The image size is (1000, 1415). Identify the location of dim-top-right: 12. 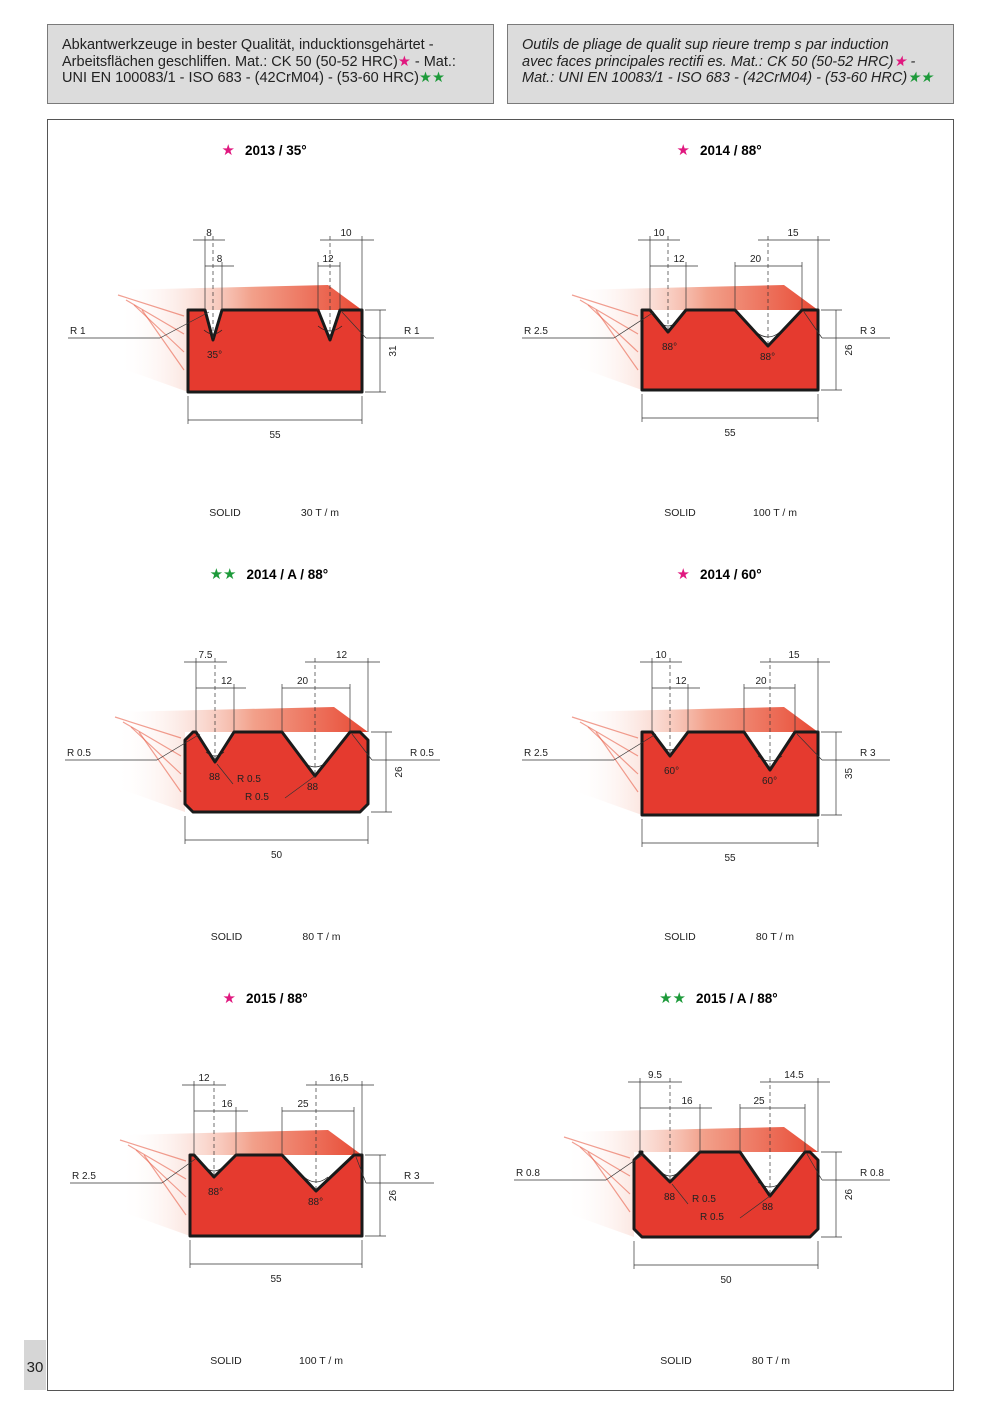
(342, 655).